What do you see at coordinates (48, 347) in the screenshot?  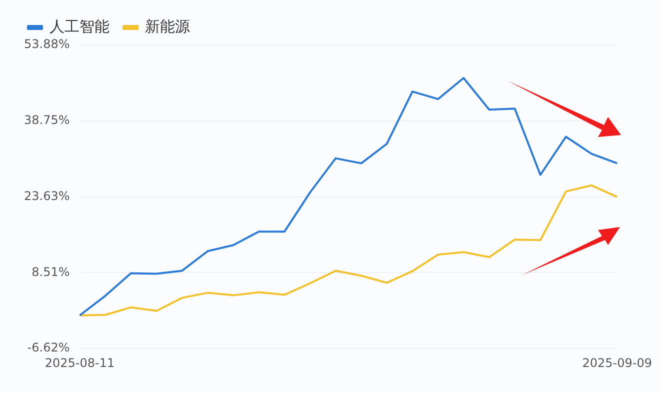 I see `y-tick-label: -6.62%` at bounding box center [48, 347].